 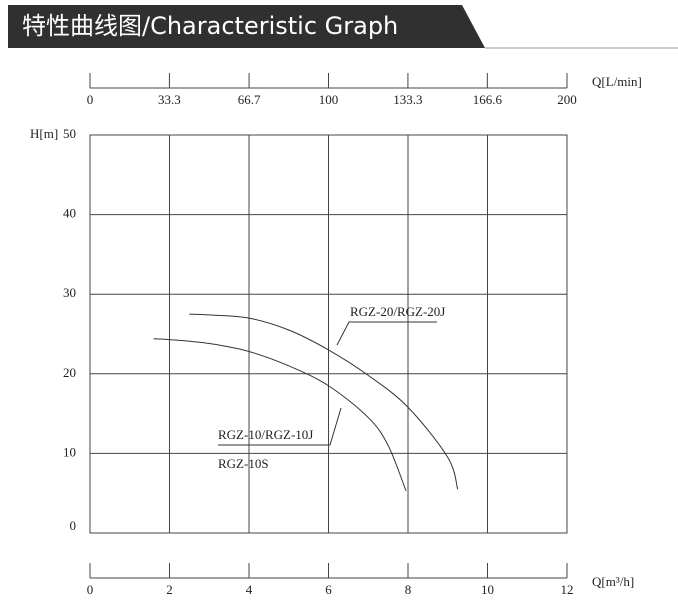 I want to click on chart-title: 特性曲线图/Characteristic Graph, so click(x=210, y=26).